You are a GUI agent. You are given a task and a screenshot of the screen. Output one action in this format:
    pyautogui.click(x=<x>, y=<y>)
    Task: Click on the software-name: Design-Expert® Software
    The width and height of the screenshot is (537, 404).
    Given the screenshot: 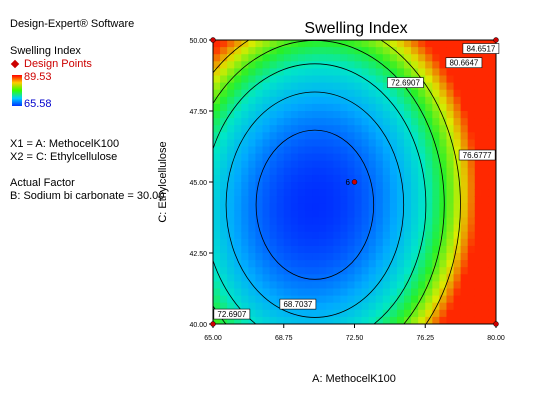 What is the action you would take?
    pyautogui.click(x=72, y=24)
    